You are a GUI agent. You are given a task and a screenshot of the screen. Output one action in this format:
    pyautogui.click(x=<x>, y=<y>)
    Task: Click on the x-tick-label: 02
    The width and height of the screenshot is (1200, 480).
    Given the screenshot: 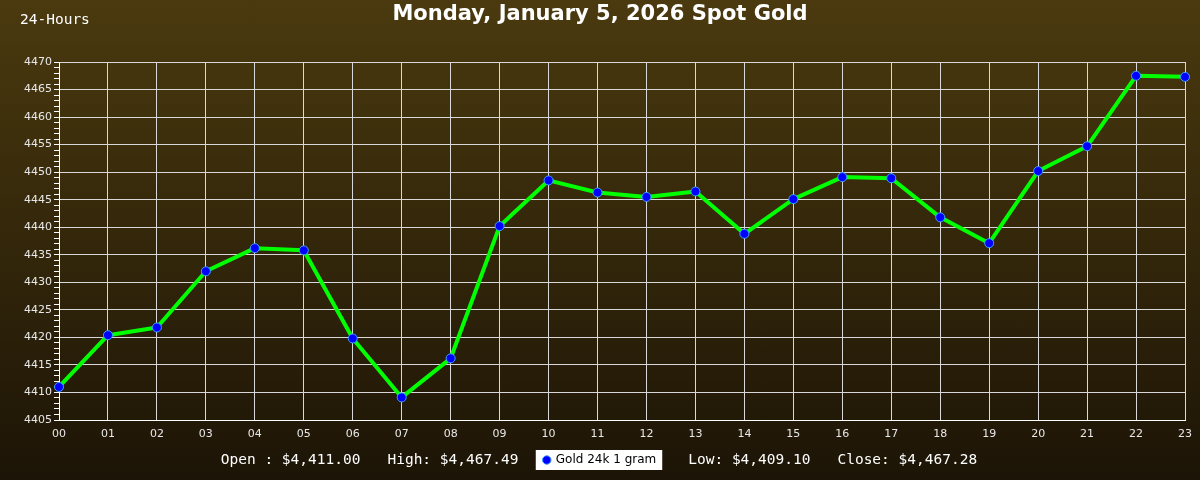 What is the action you would take?
    pyautogui.click(x=156, y=434)
    